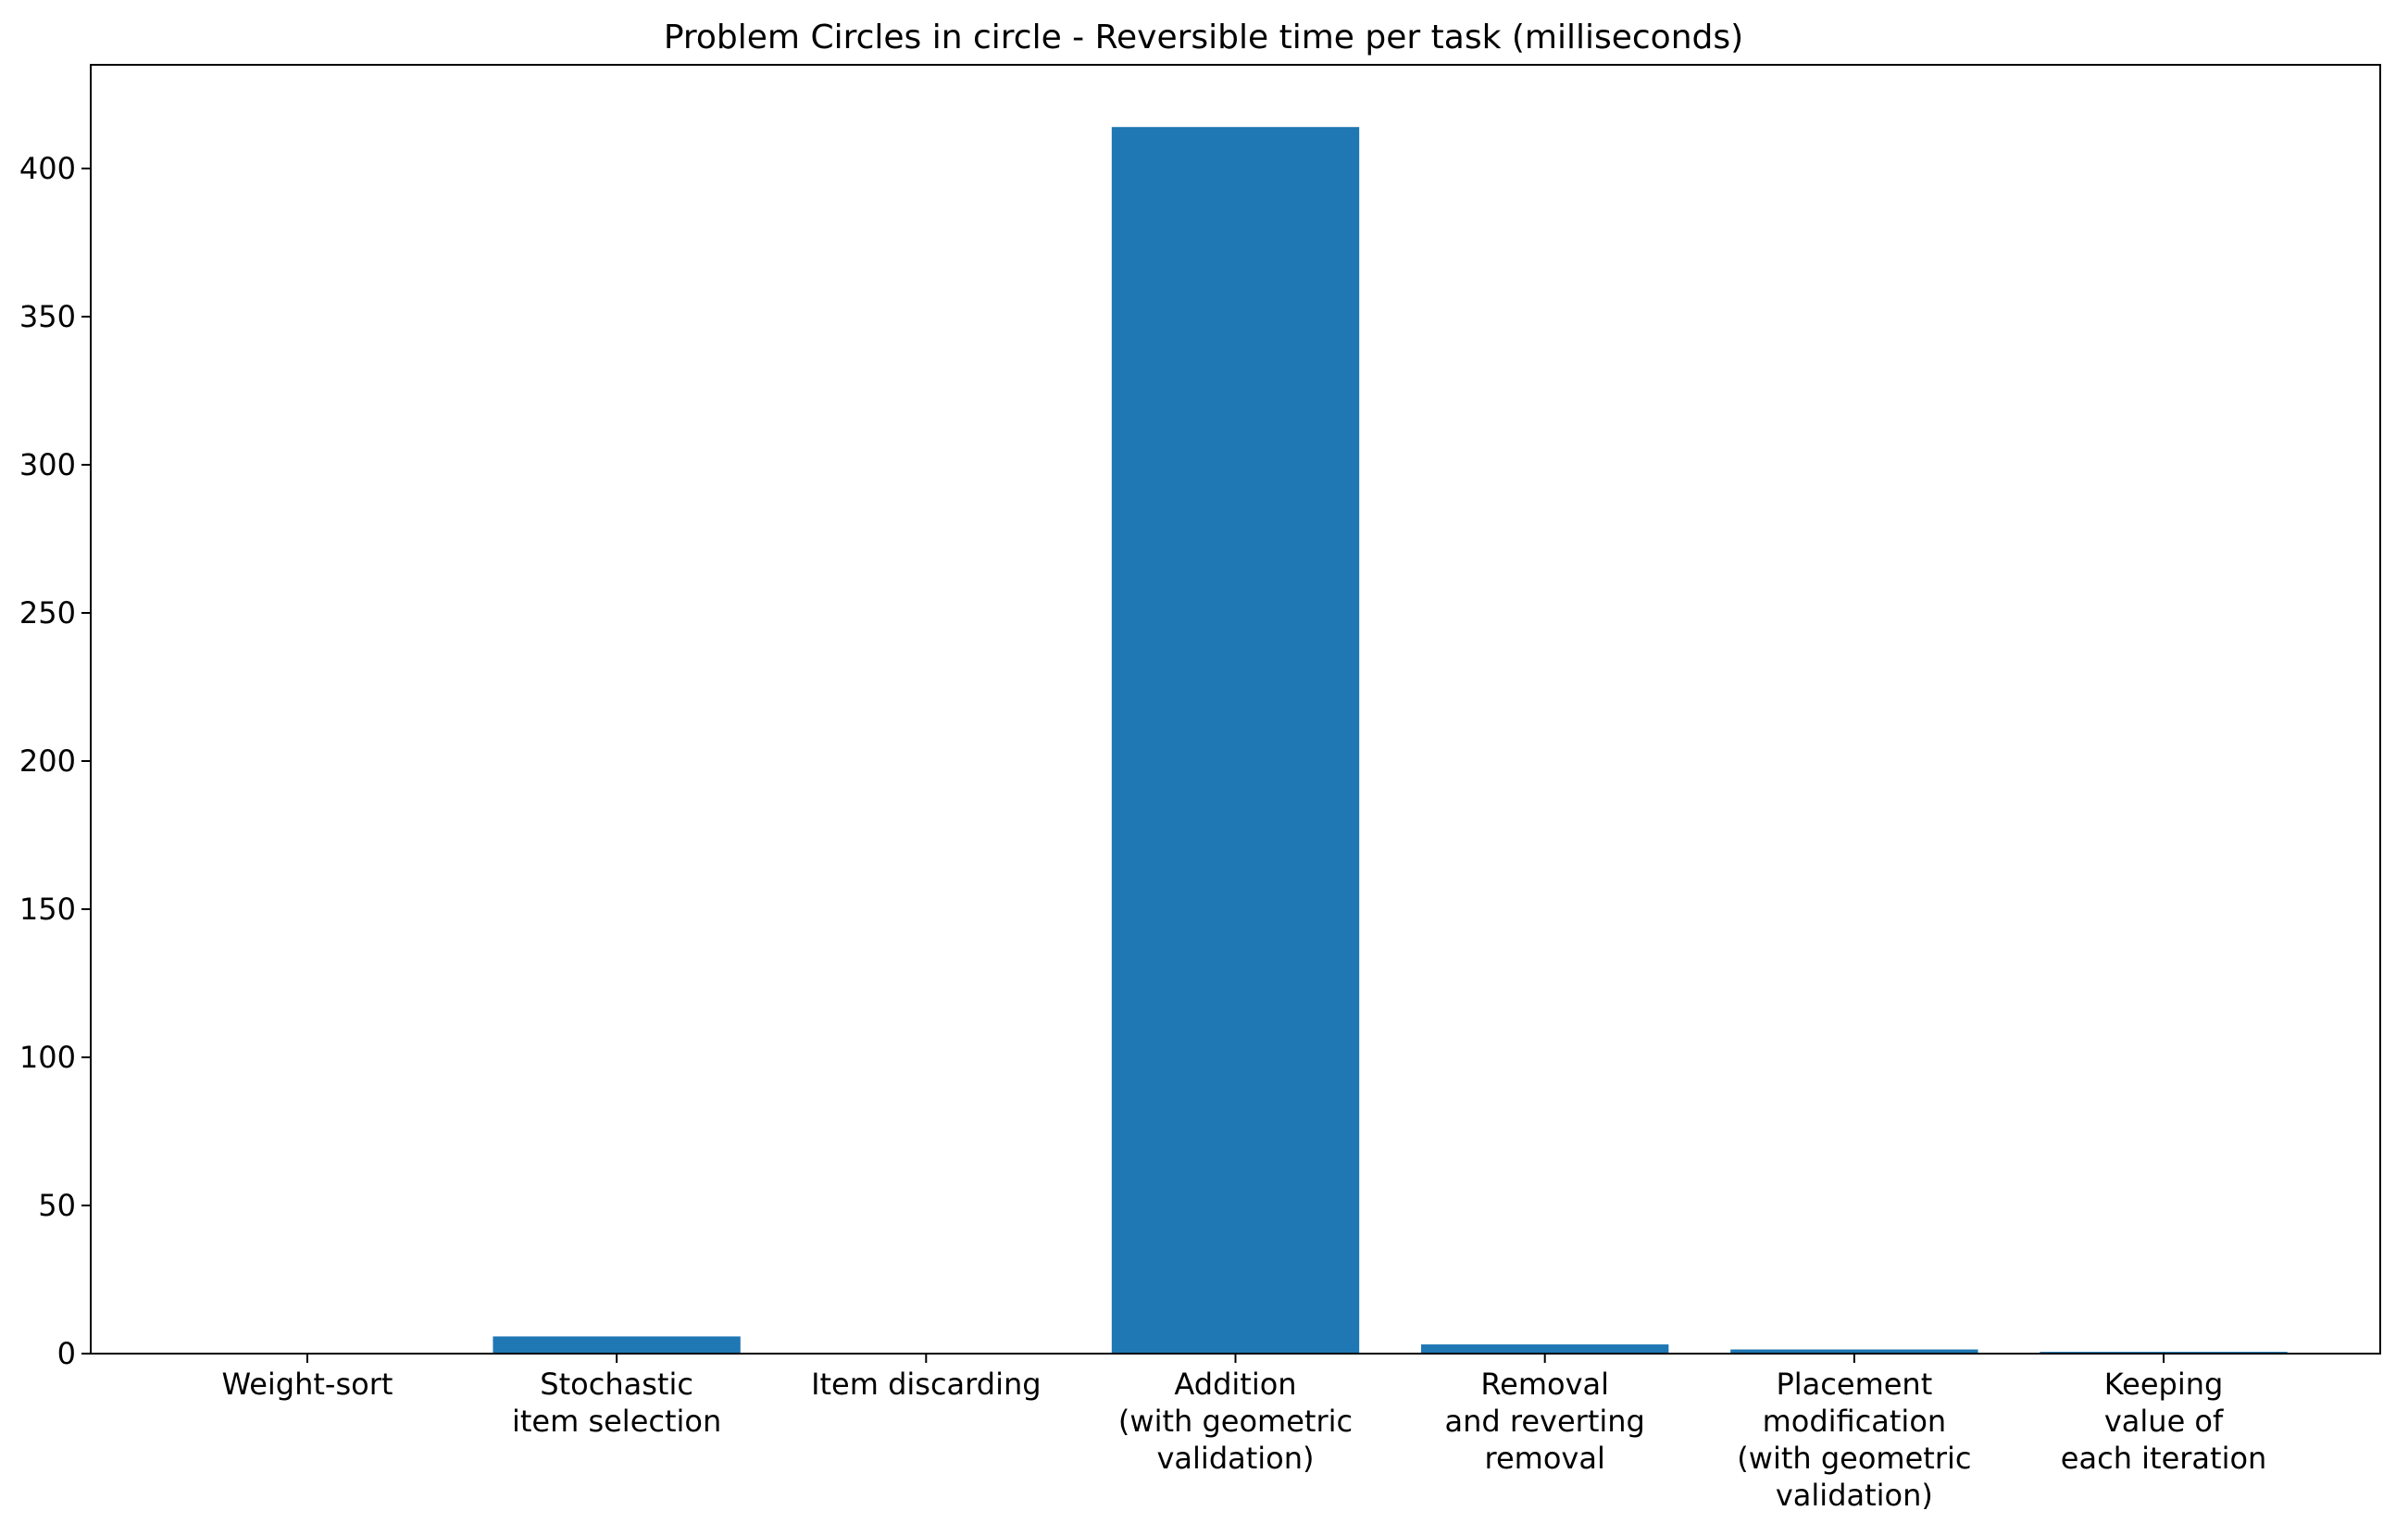  Describe the element at coordinates (2164, 1384) in the screenshot. I see `x-tick-label-line: Keeping` at that location.